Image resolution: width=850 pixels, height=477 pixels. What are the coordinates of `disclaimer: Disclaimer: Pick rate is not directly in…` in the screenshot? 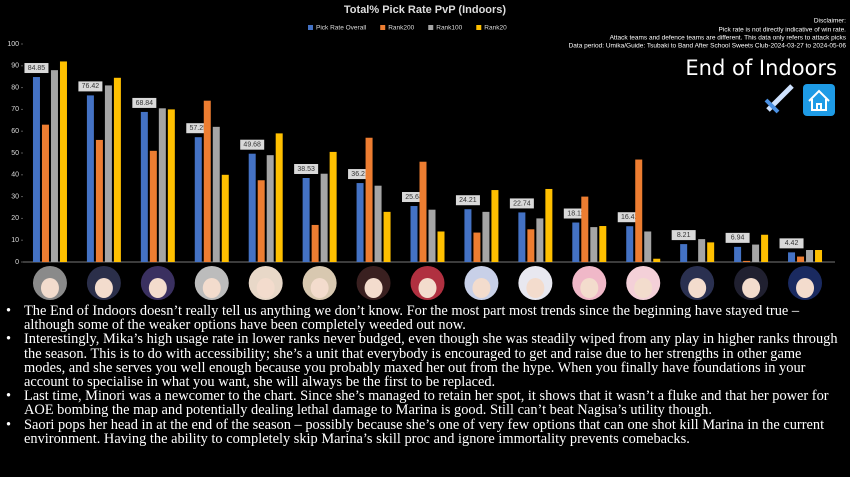 It's located at (708, 34).